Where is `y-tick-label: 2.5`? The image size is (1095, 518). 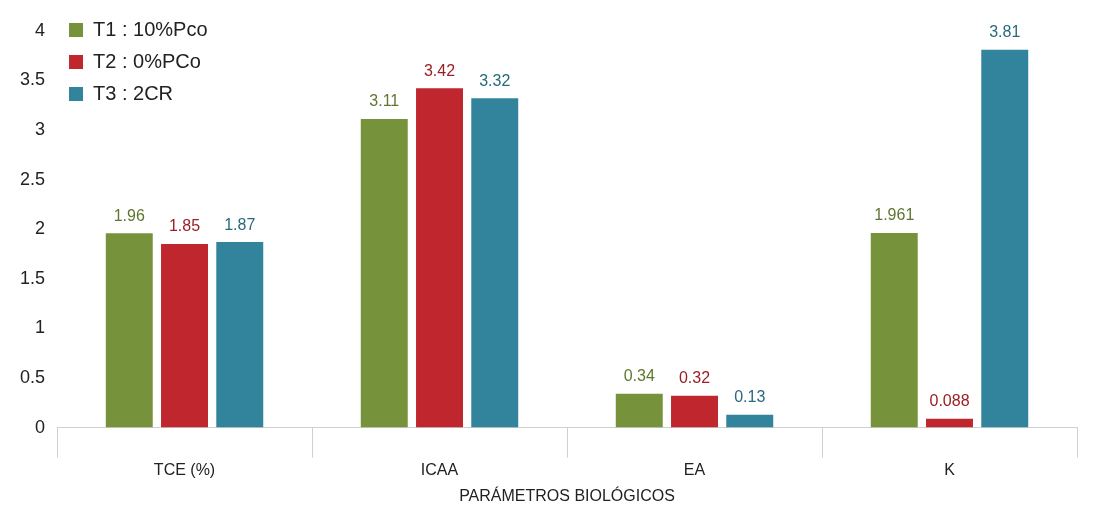
y-tick-label: 2.5 is located at coordinates (32, 178).